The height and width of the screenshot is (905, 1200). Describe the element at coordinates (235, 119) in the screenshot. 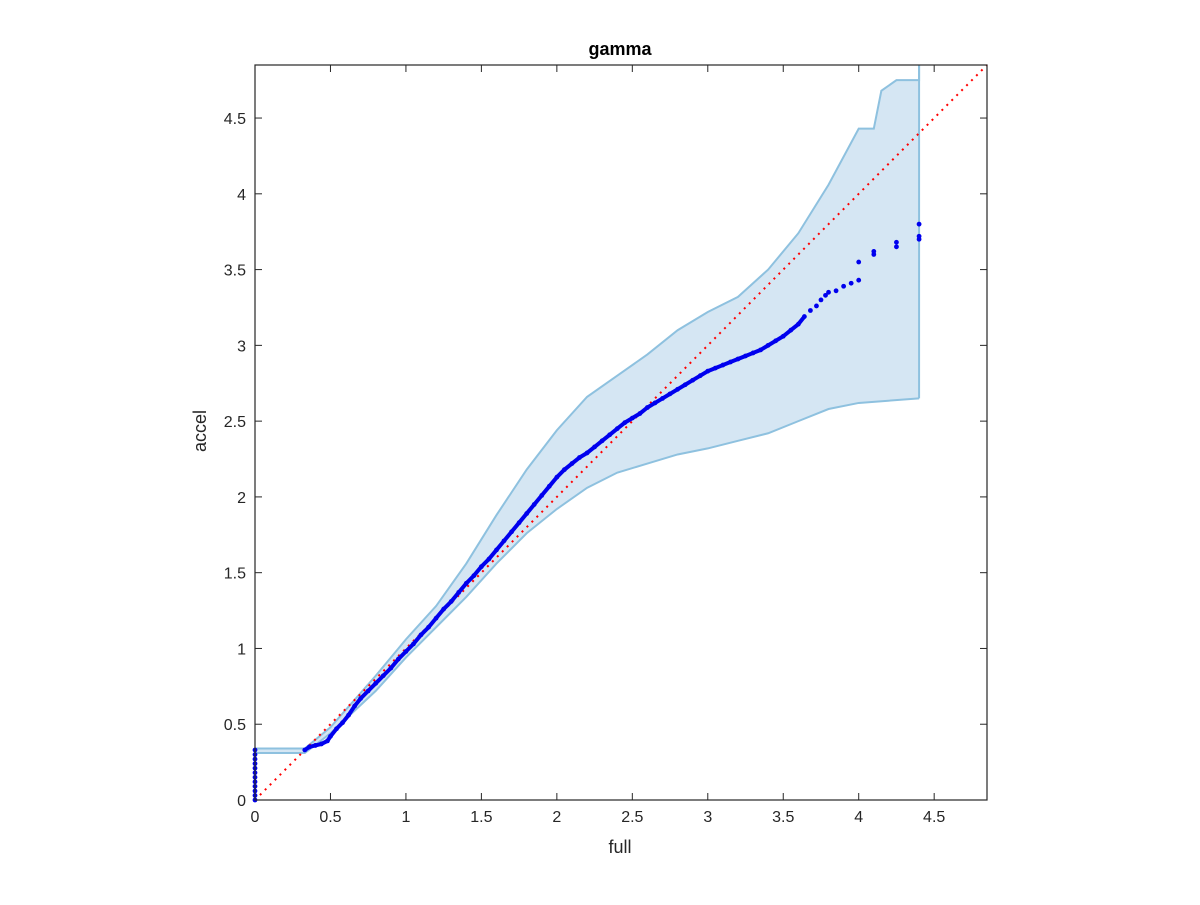

I see `y-tick-label: 4.5` at that location.